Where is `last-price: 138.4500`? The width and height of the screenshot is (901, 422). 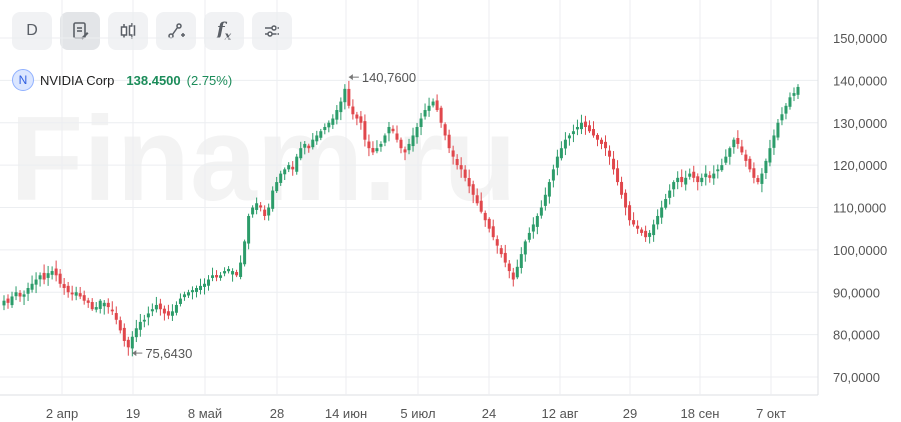 last-price: 138.4500 is located at coordinates (153, 80).